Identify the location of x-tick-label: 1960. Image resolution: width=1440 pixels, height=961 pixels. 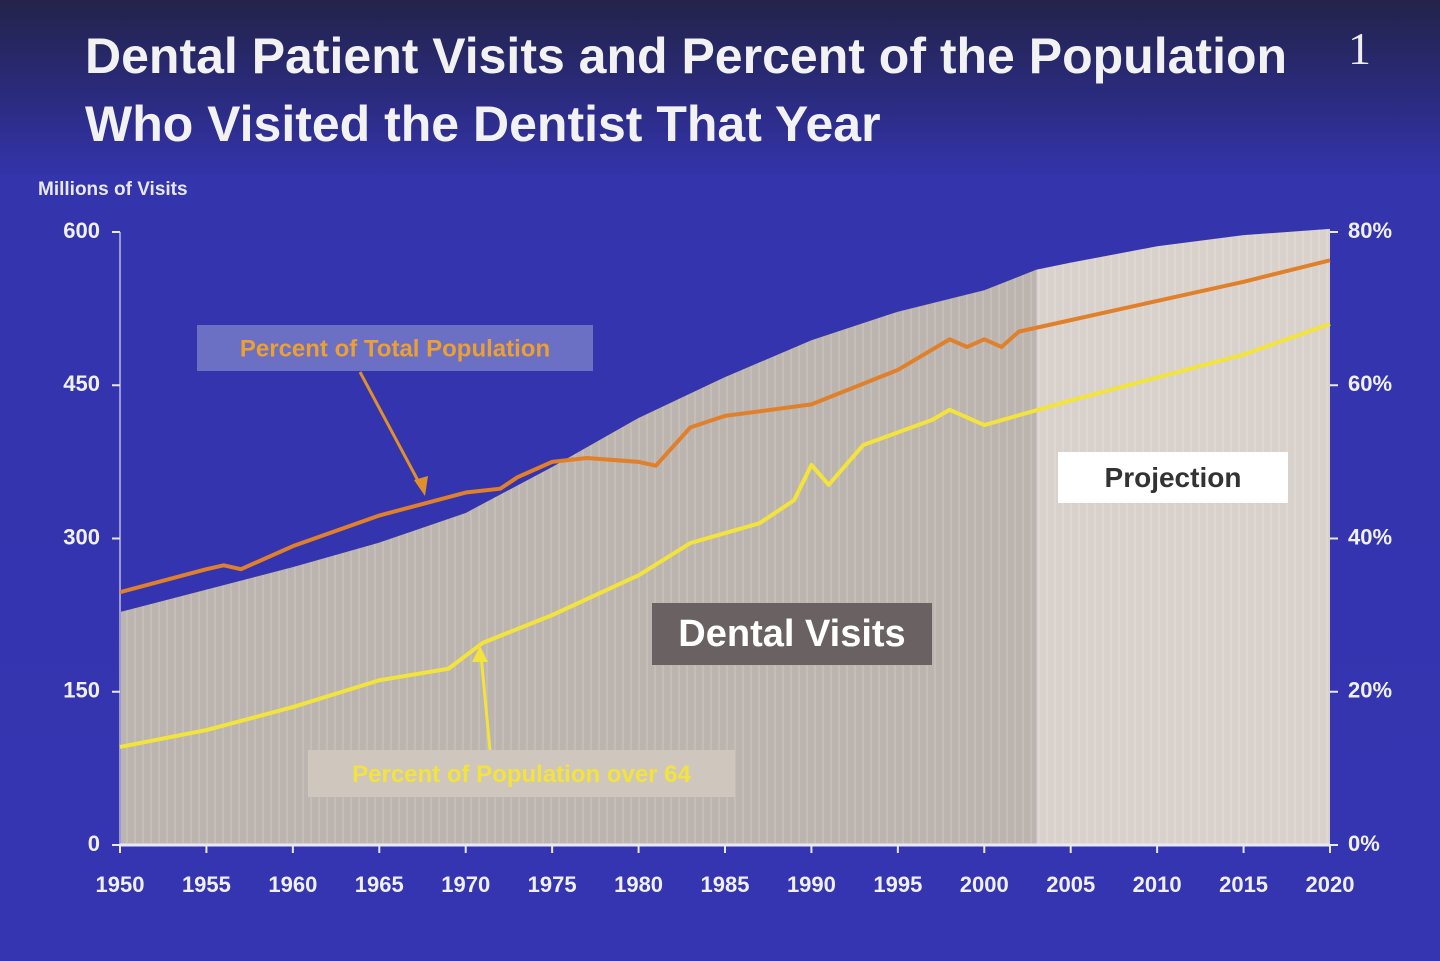
(292, 884).